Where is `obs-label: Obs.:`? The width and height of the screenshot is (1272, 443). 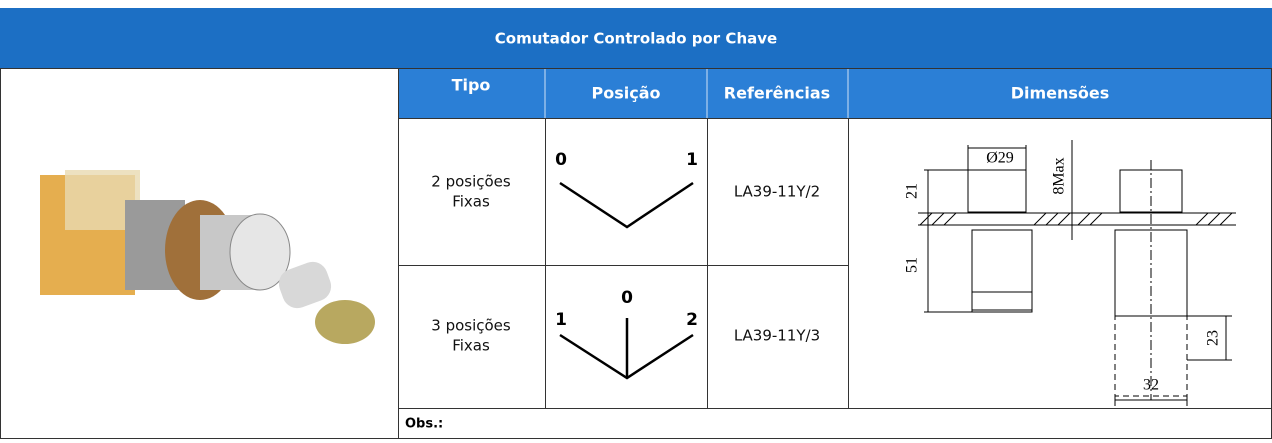 obs-label: Obs.: is located at coordinates (424, 424).